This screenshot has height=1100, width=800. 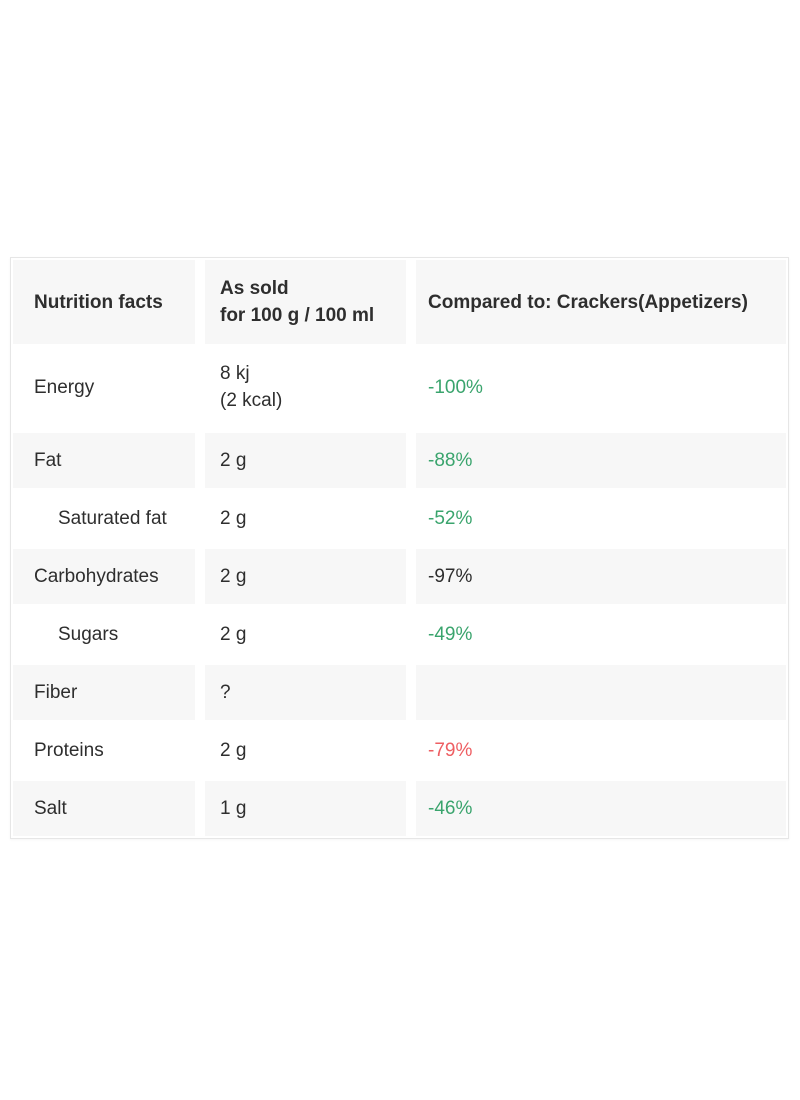 I want to click on nutrient-name-cell: Sugars, so click(x=104, y=634).